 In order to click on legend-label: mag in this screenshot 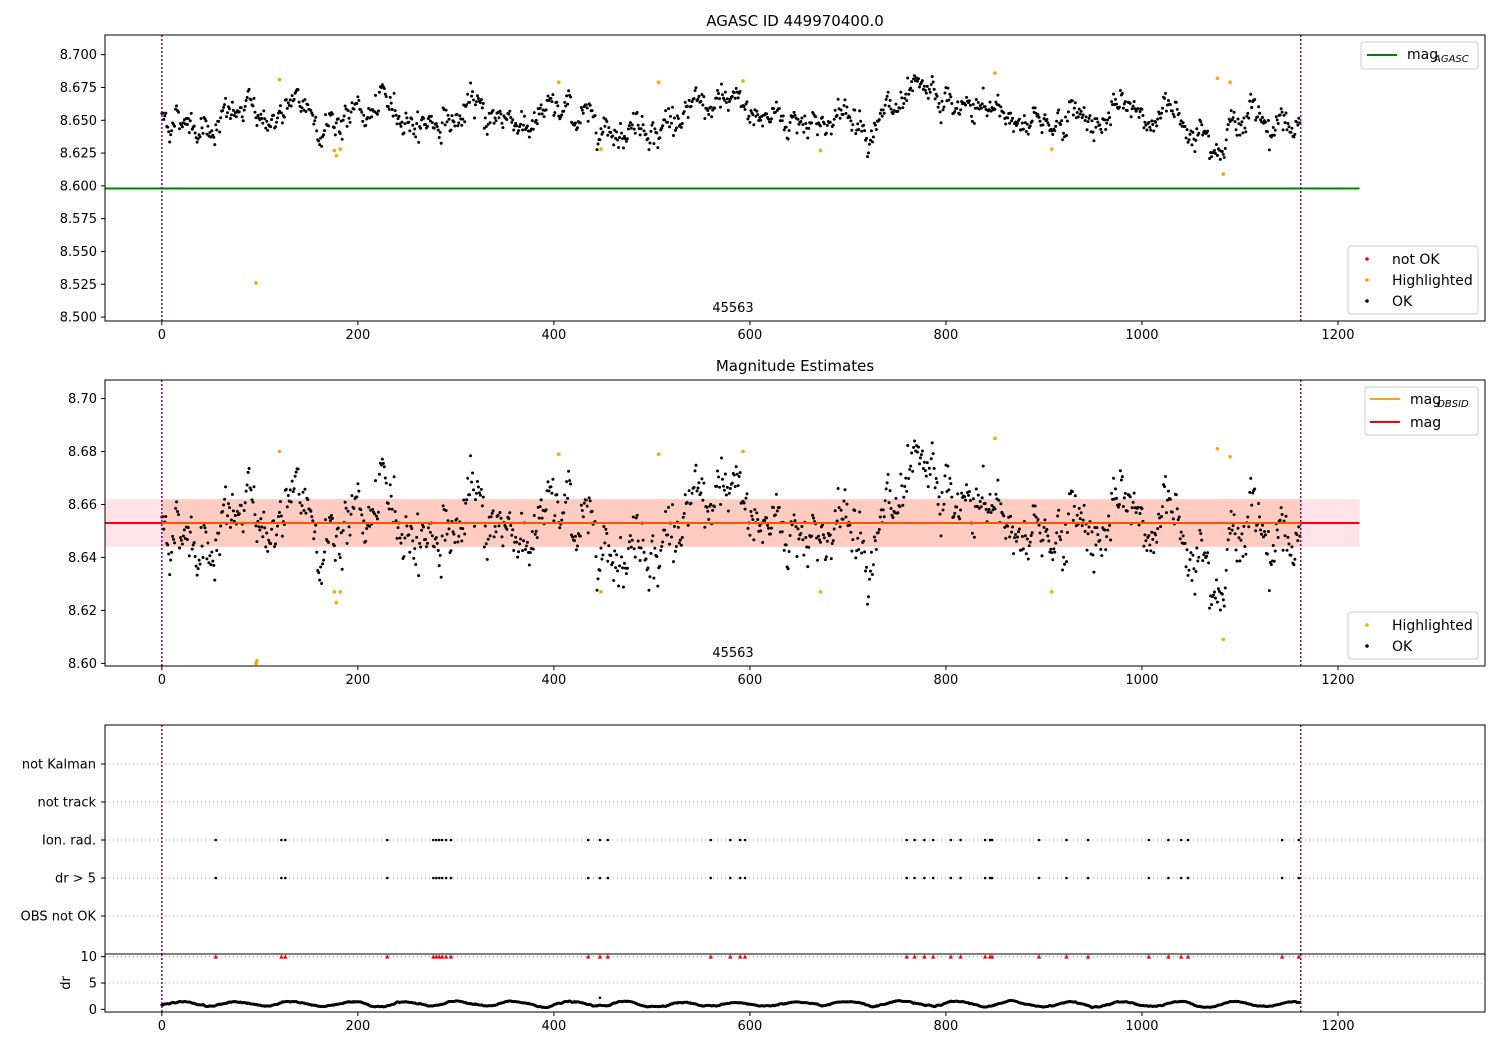, I will do `click(1422, 55)`.